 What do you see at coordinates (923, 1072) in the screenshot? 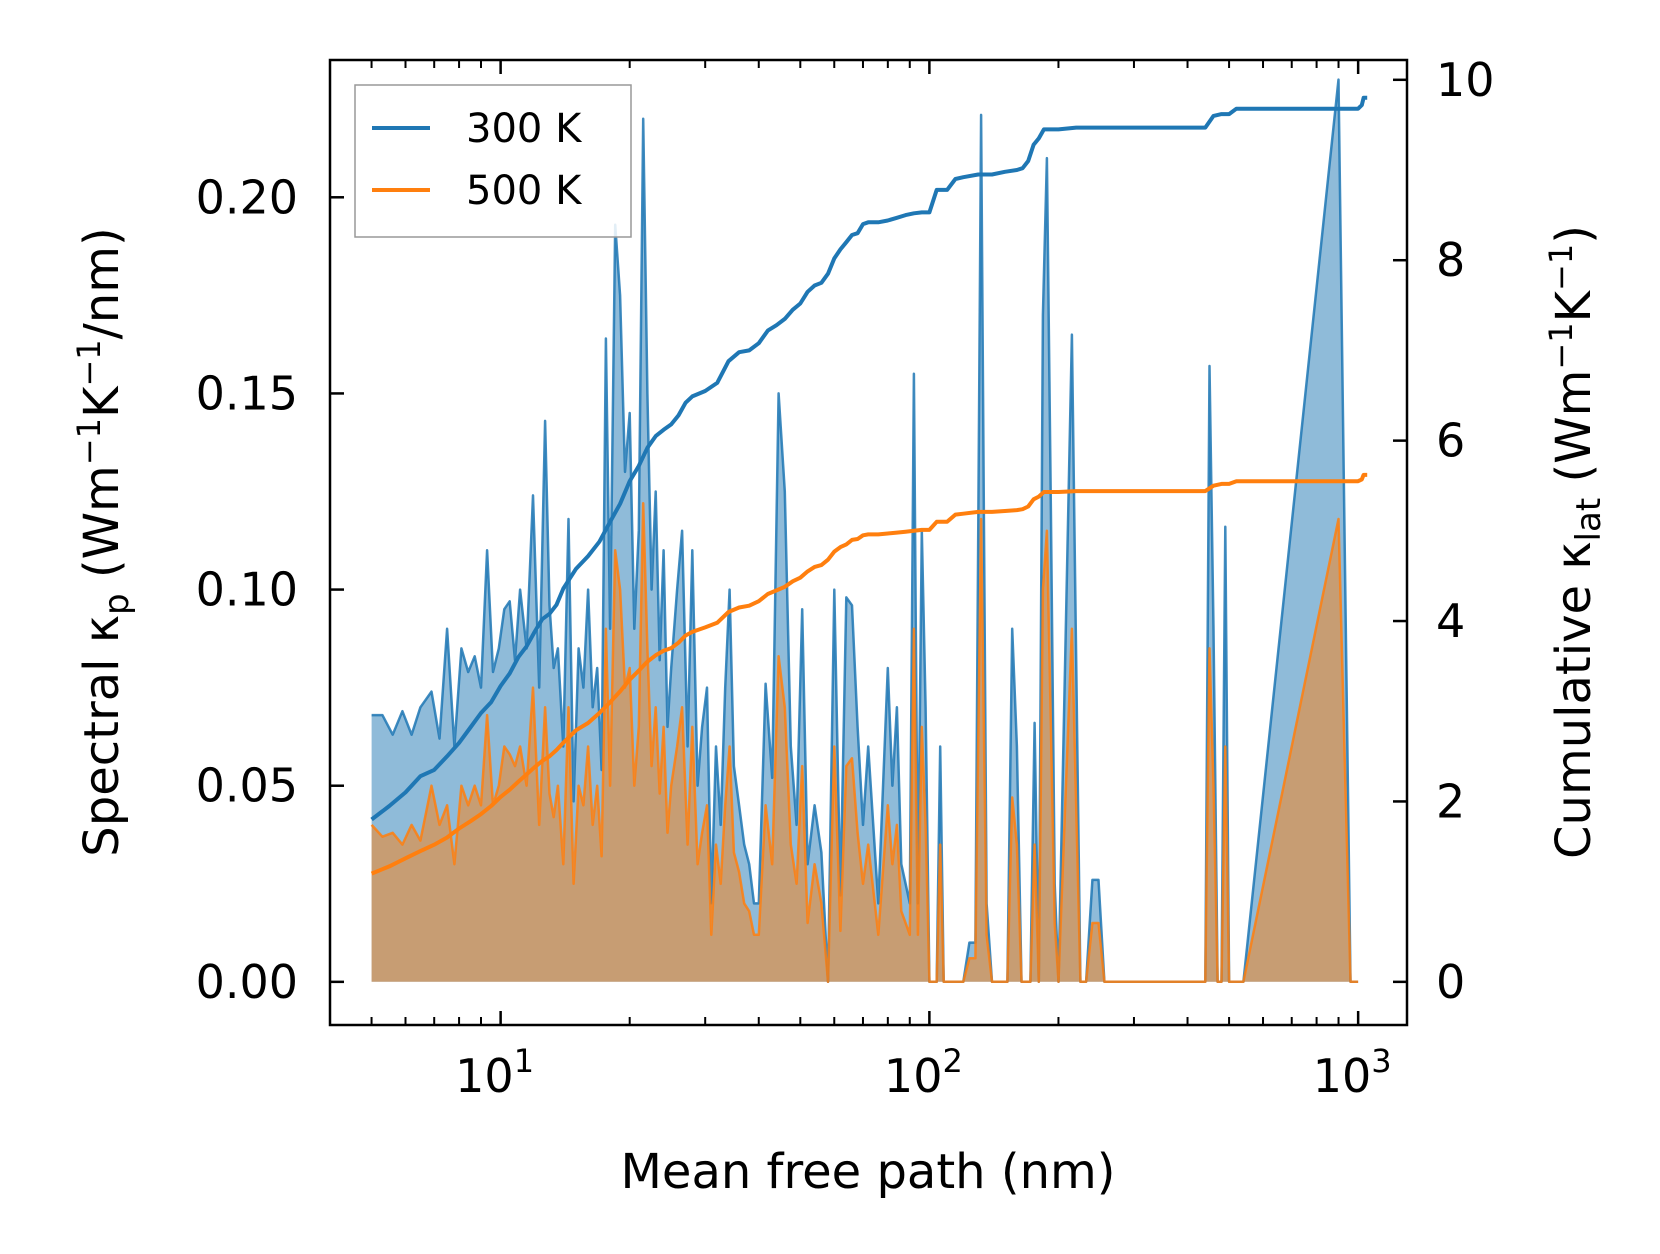
I see `x-tick-label: 10²` at bounding box center [923, 1072].